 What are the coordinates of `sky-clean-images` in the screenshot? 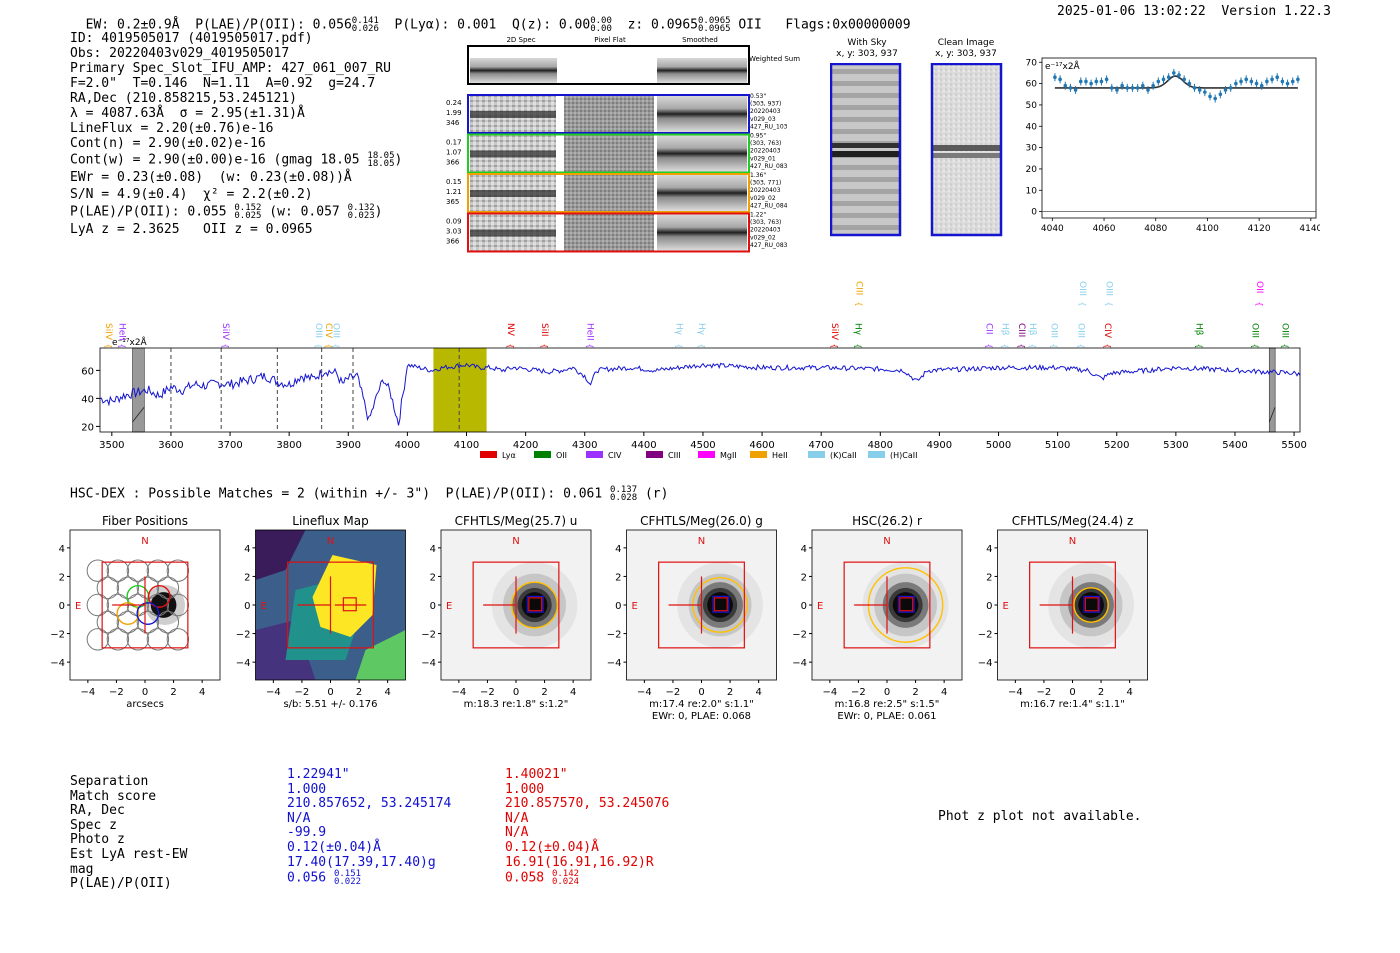 It's located at (916, 150).